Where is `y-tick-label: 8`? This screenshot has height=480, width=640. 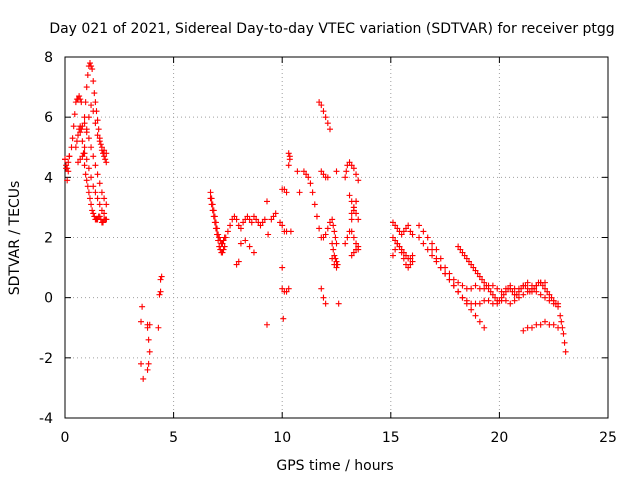 y-tick-label: 8 is located at coordinates (48, 58).